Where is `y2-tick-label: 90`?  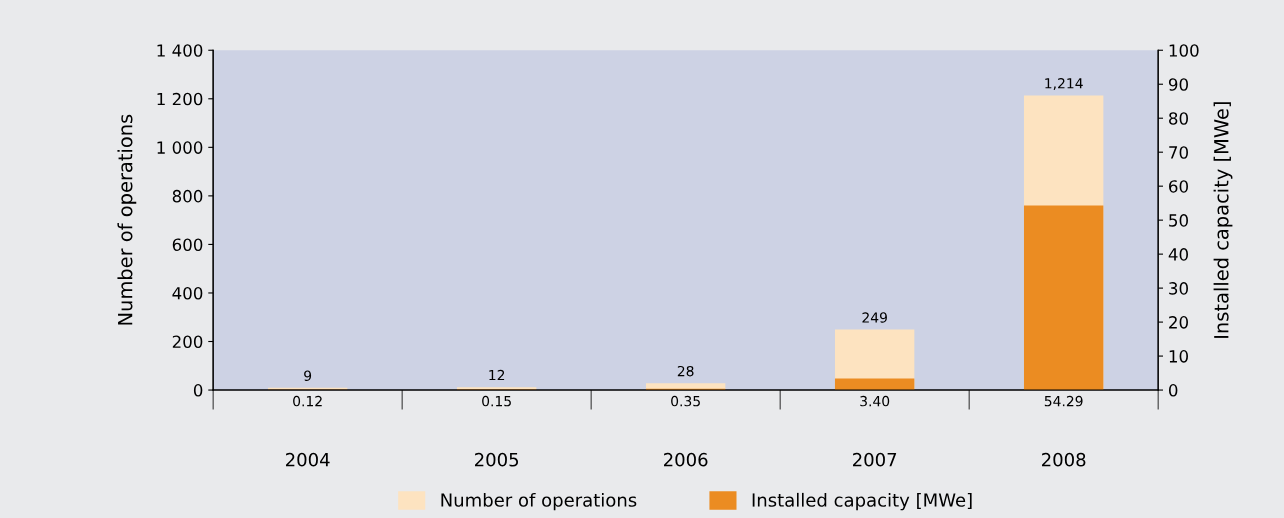
y2-tick-label: 90 is located at coordinates (1178, 84).